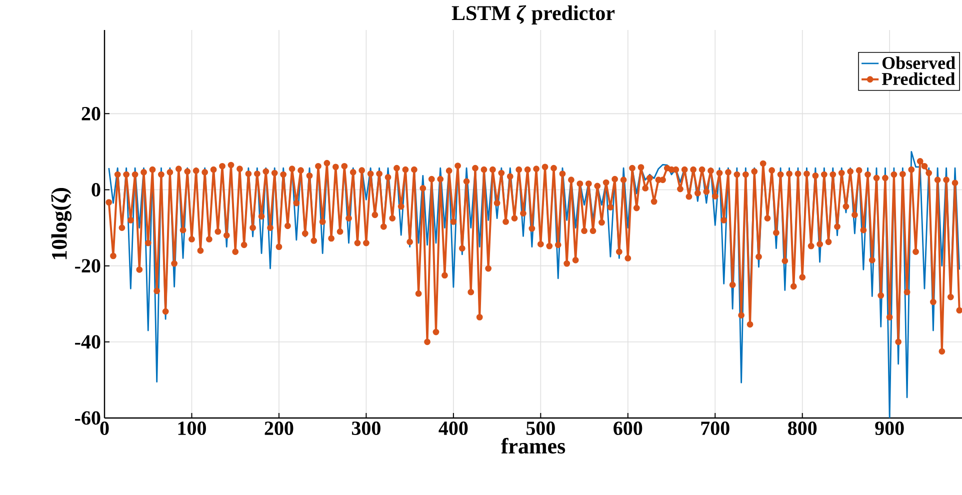  What do you see at coordinates (104, 429) in the screenshot?
I see `x-tick-label: 0` at bounding box center [104, 429].